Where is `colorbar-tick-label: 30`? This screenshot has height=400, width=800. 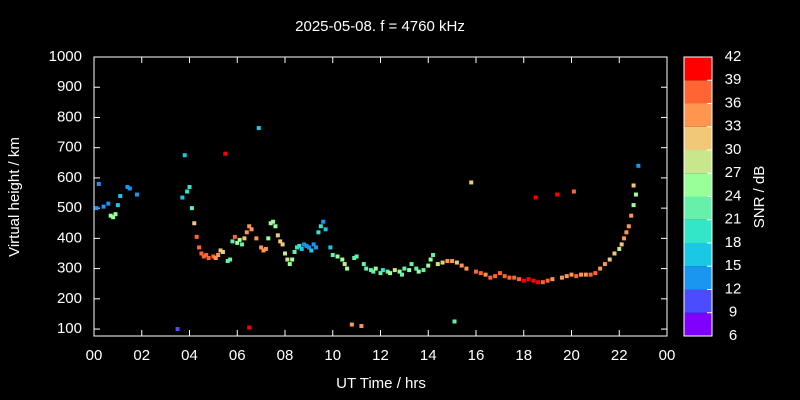
colorbar-tick-label: 30 is located at coordinates (733, 149).